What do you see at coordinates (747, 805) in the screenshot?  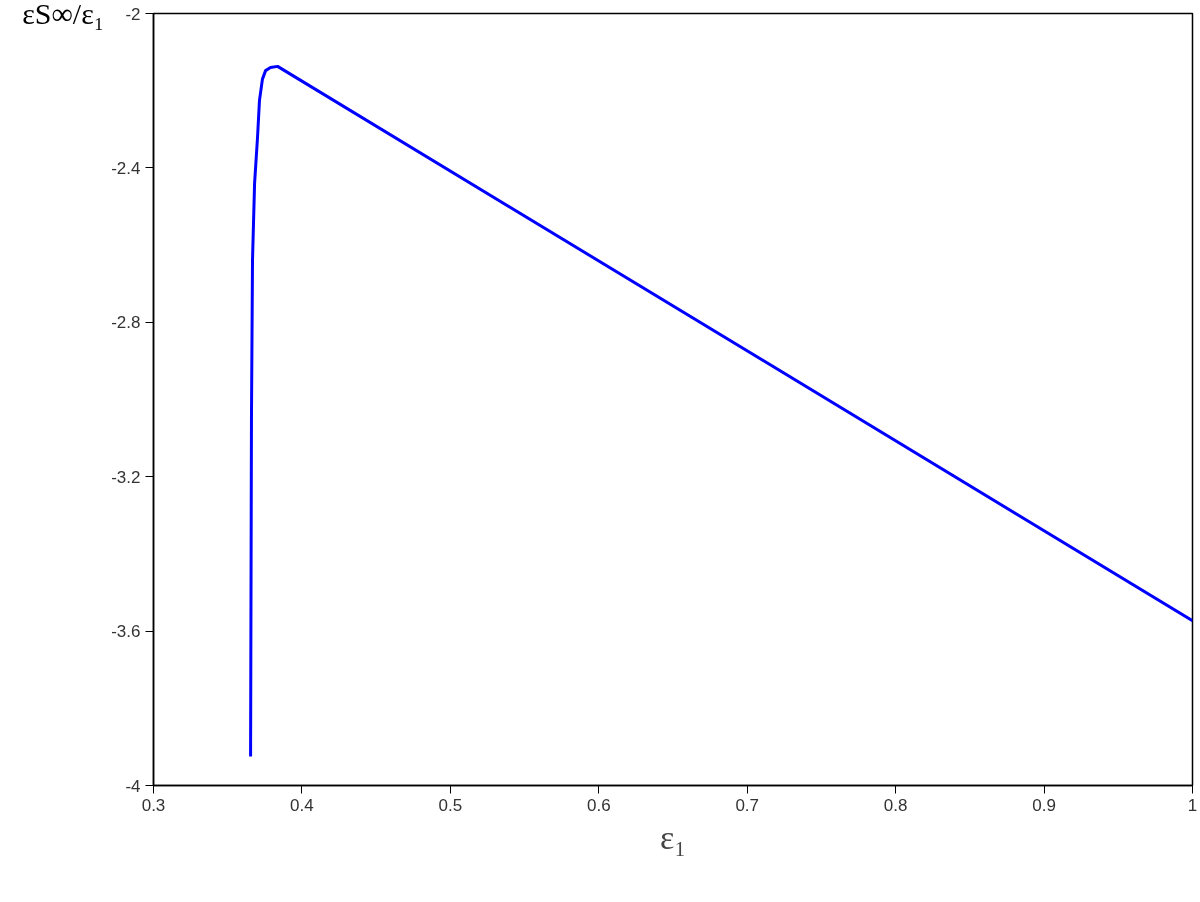 I see `x-tick-label: 0.7` at bounding box center [747, 805].